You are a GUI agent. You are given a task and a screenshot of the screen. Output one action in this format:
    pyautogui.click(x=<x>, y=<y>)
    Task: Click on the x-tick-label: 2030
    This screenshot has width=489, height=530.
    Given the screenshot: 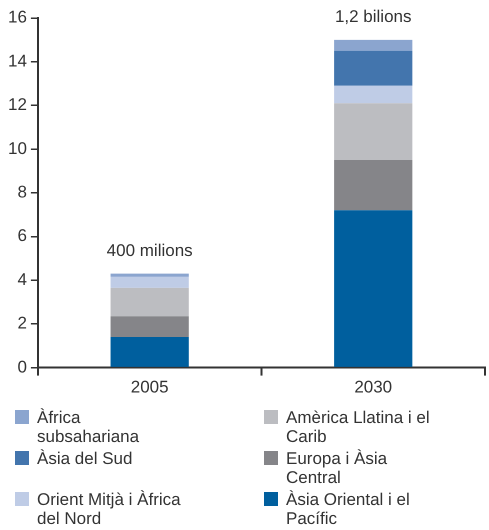 What is the action you would take?
    pyautogui.click(x=373, y=386)
    